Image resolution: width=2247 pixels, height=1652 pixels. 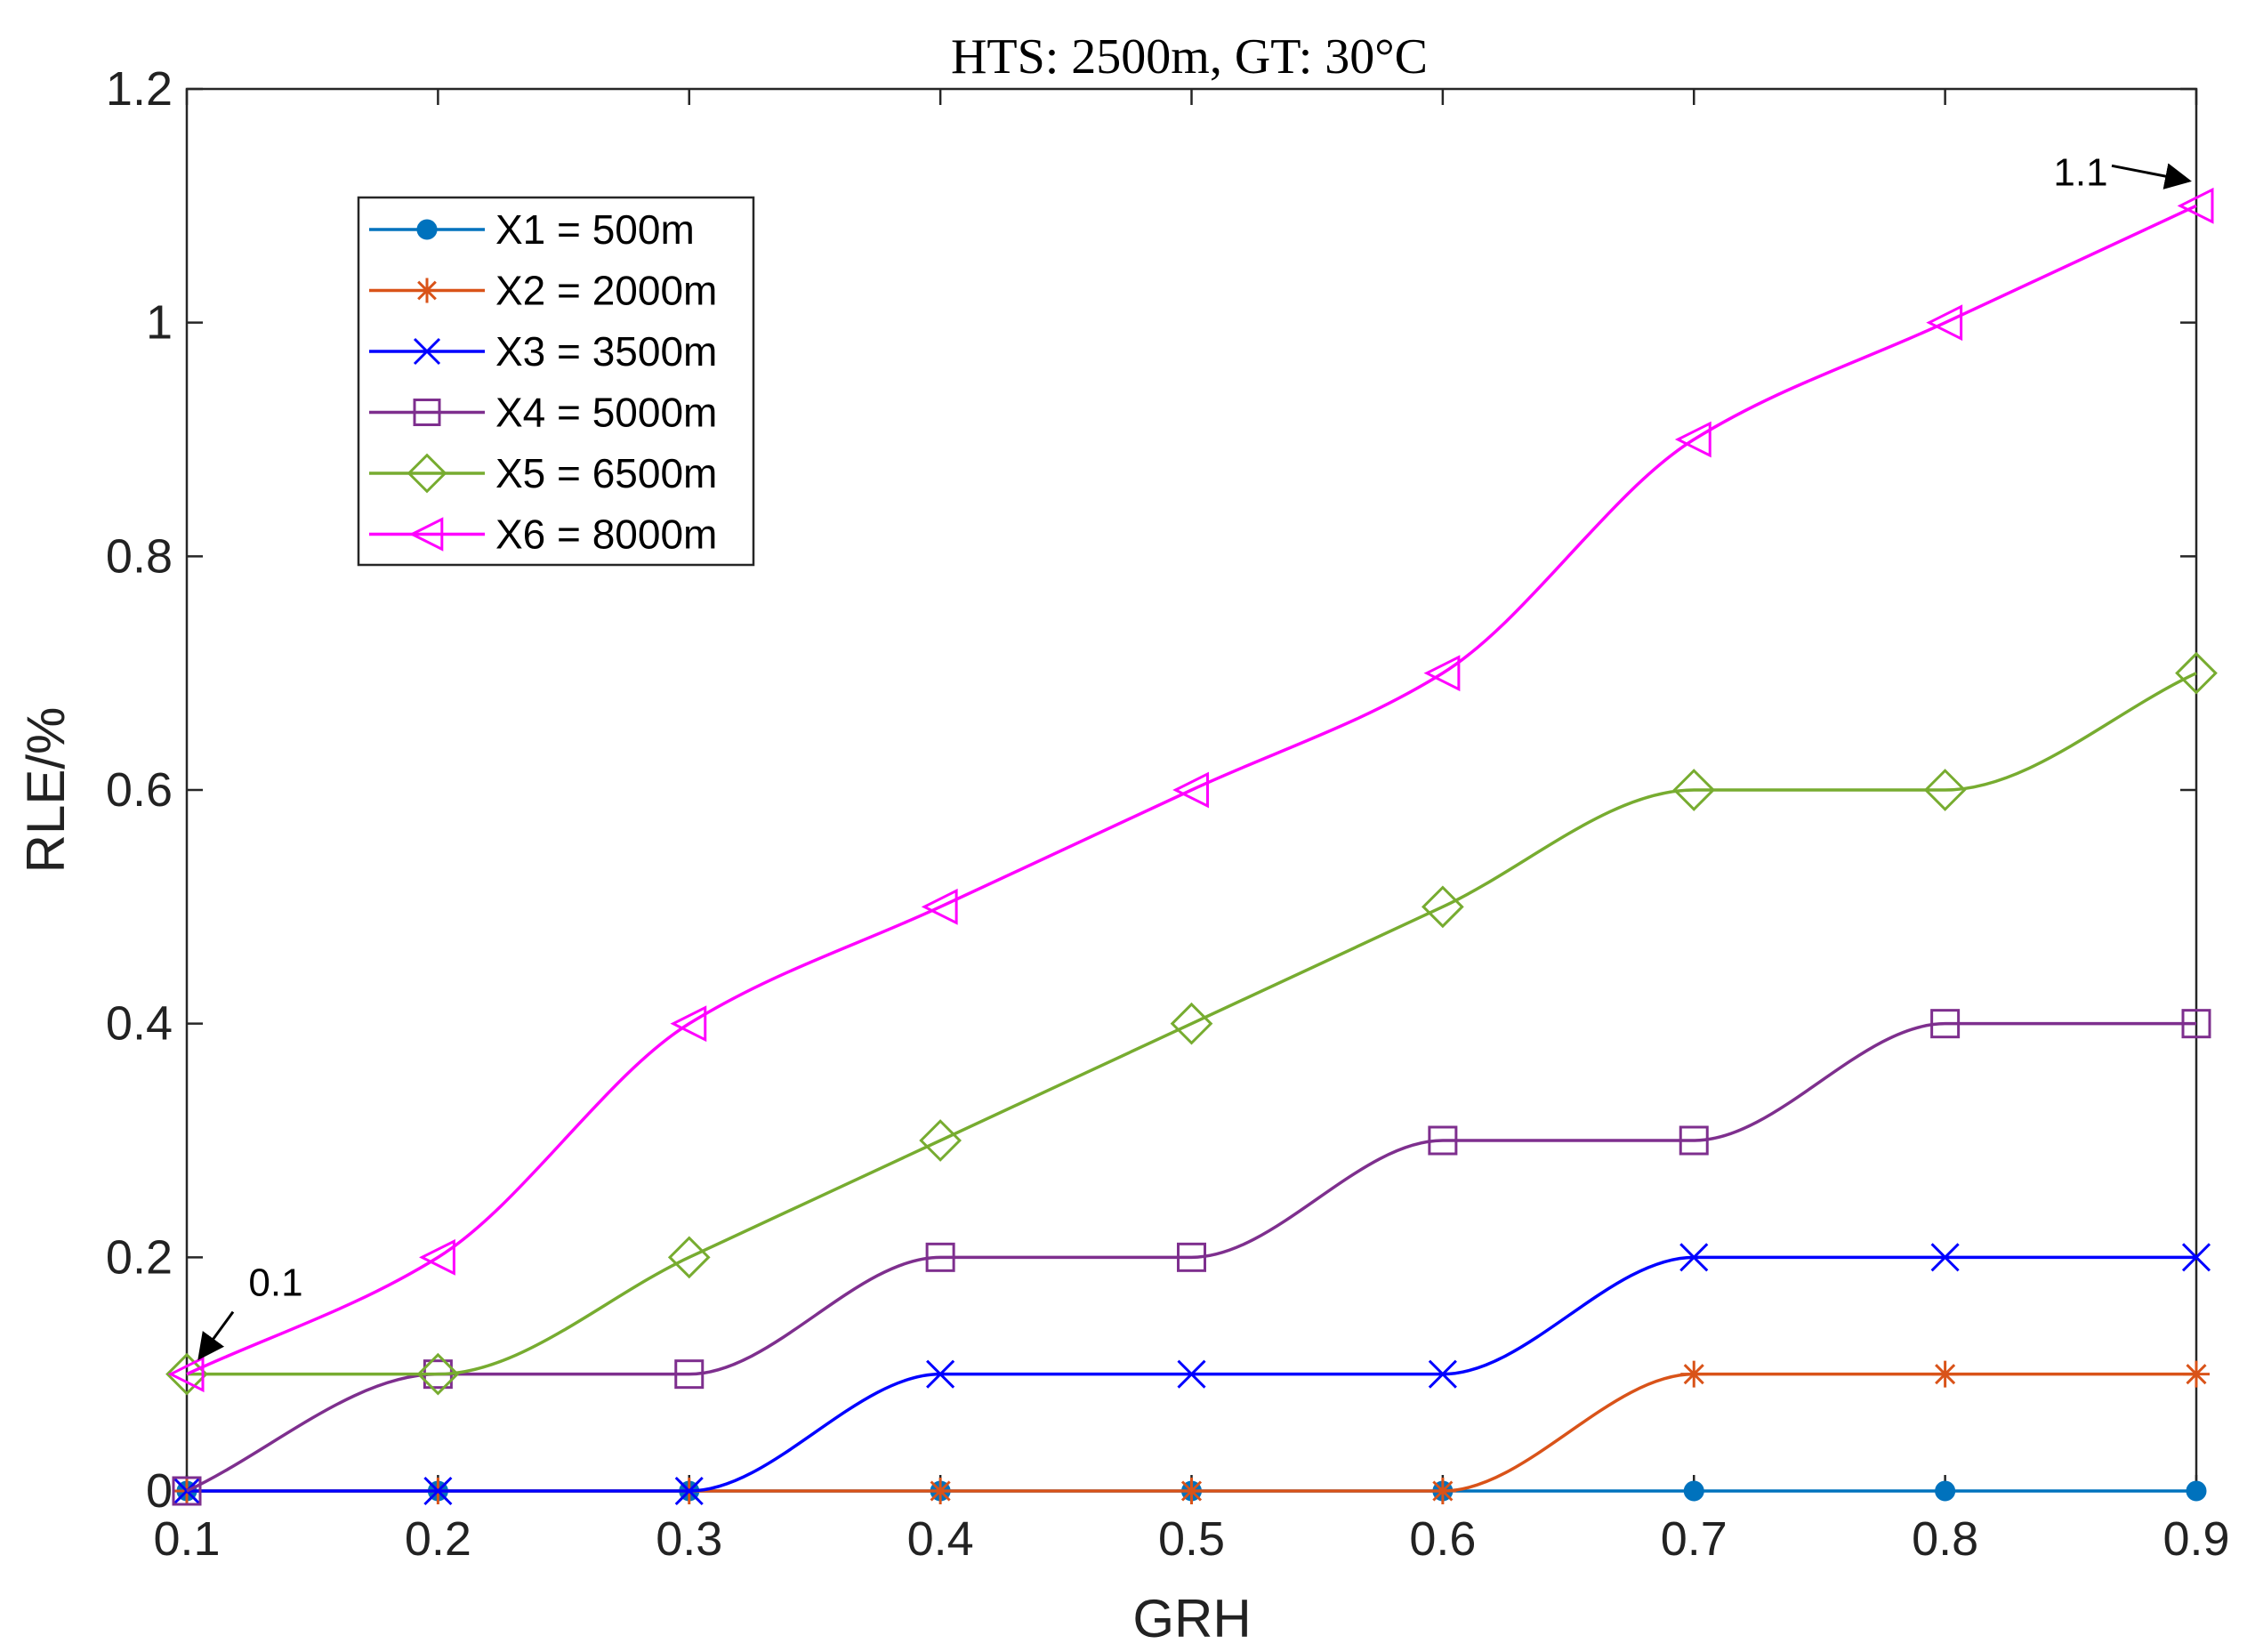 I want to click on legend-label: X4 = 5000m, so click(x=606, y=413).